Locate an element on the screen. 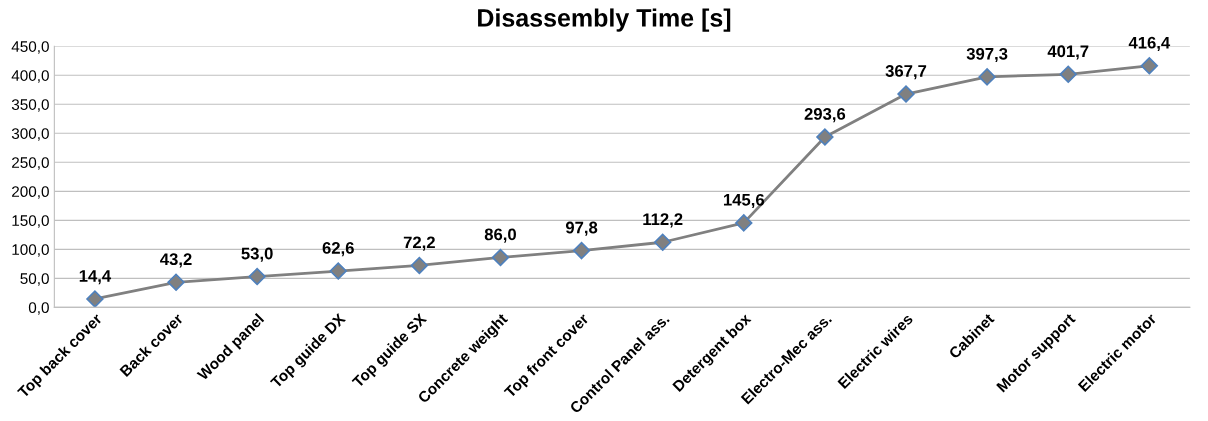 The height and width of the screenshot is (421, 1208). y-tick-label: 300,0 is located at coordinates (30, 134).